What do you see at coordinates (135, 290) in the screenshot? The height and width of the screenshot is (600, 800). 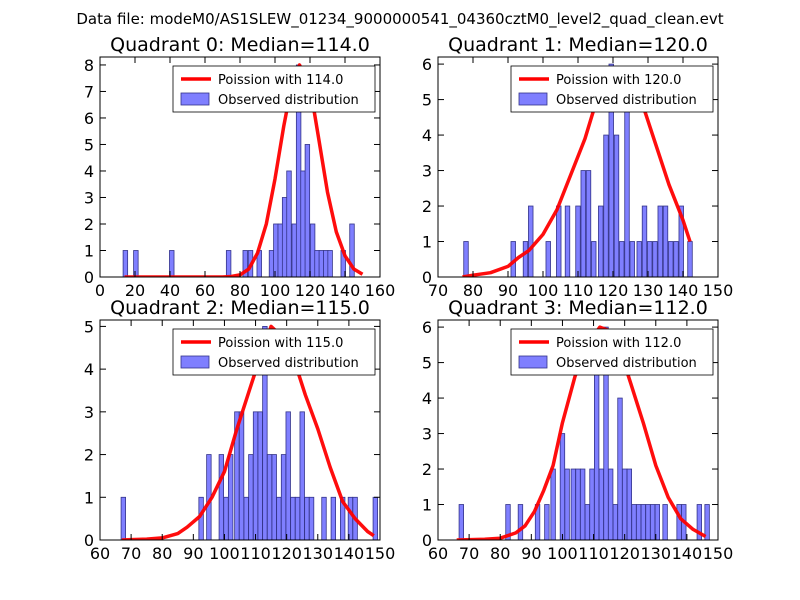 I see `x-tick-label: 20` at bounding box center [135, 290].